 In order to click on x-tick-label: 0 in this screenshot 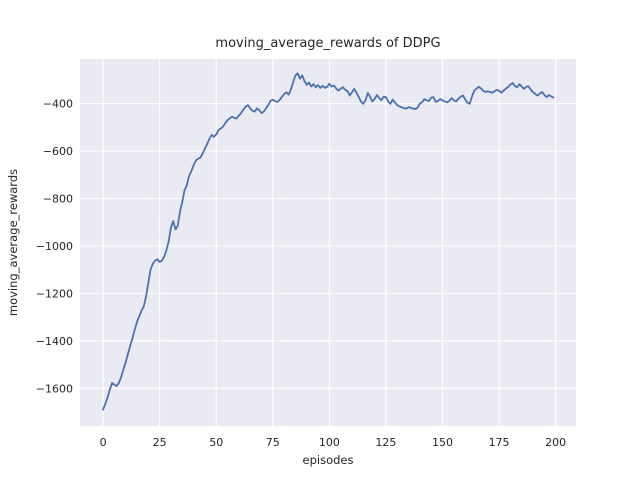, I will do `click(103, 442)`.